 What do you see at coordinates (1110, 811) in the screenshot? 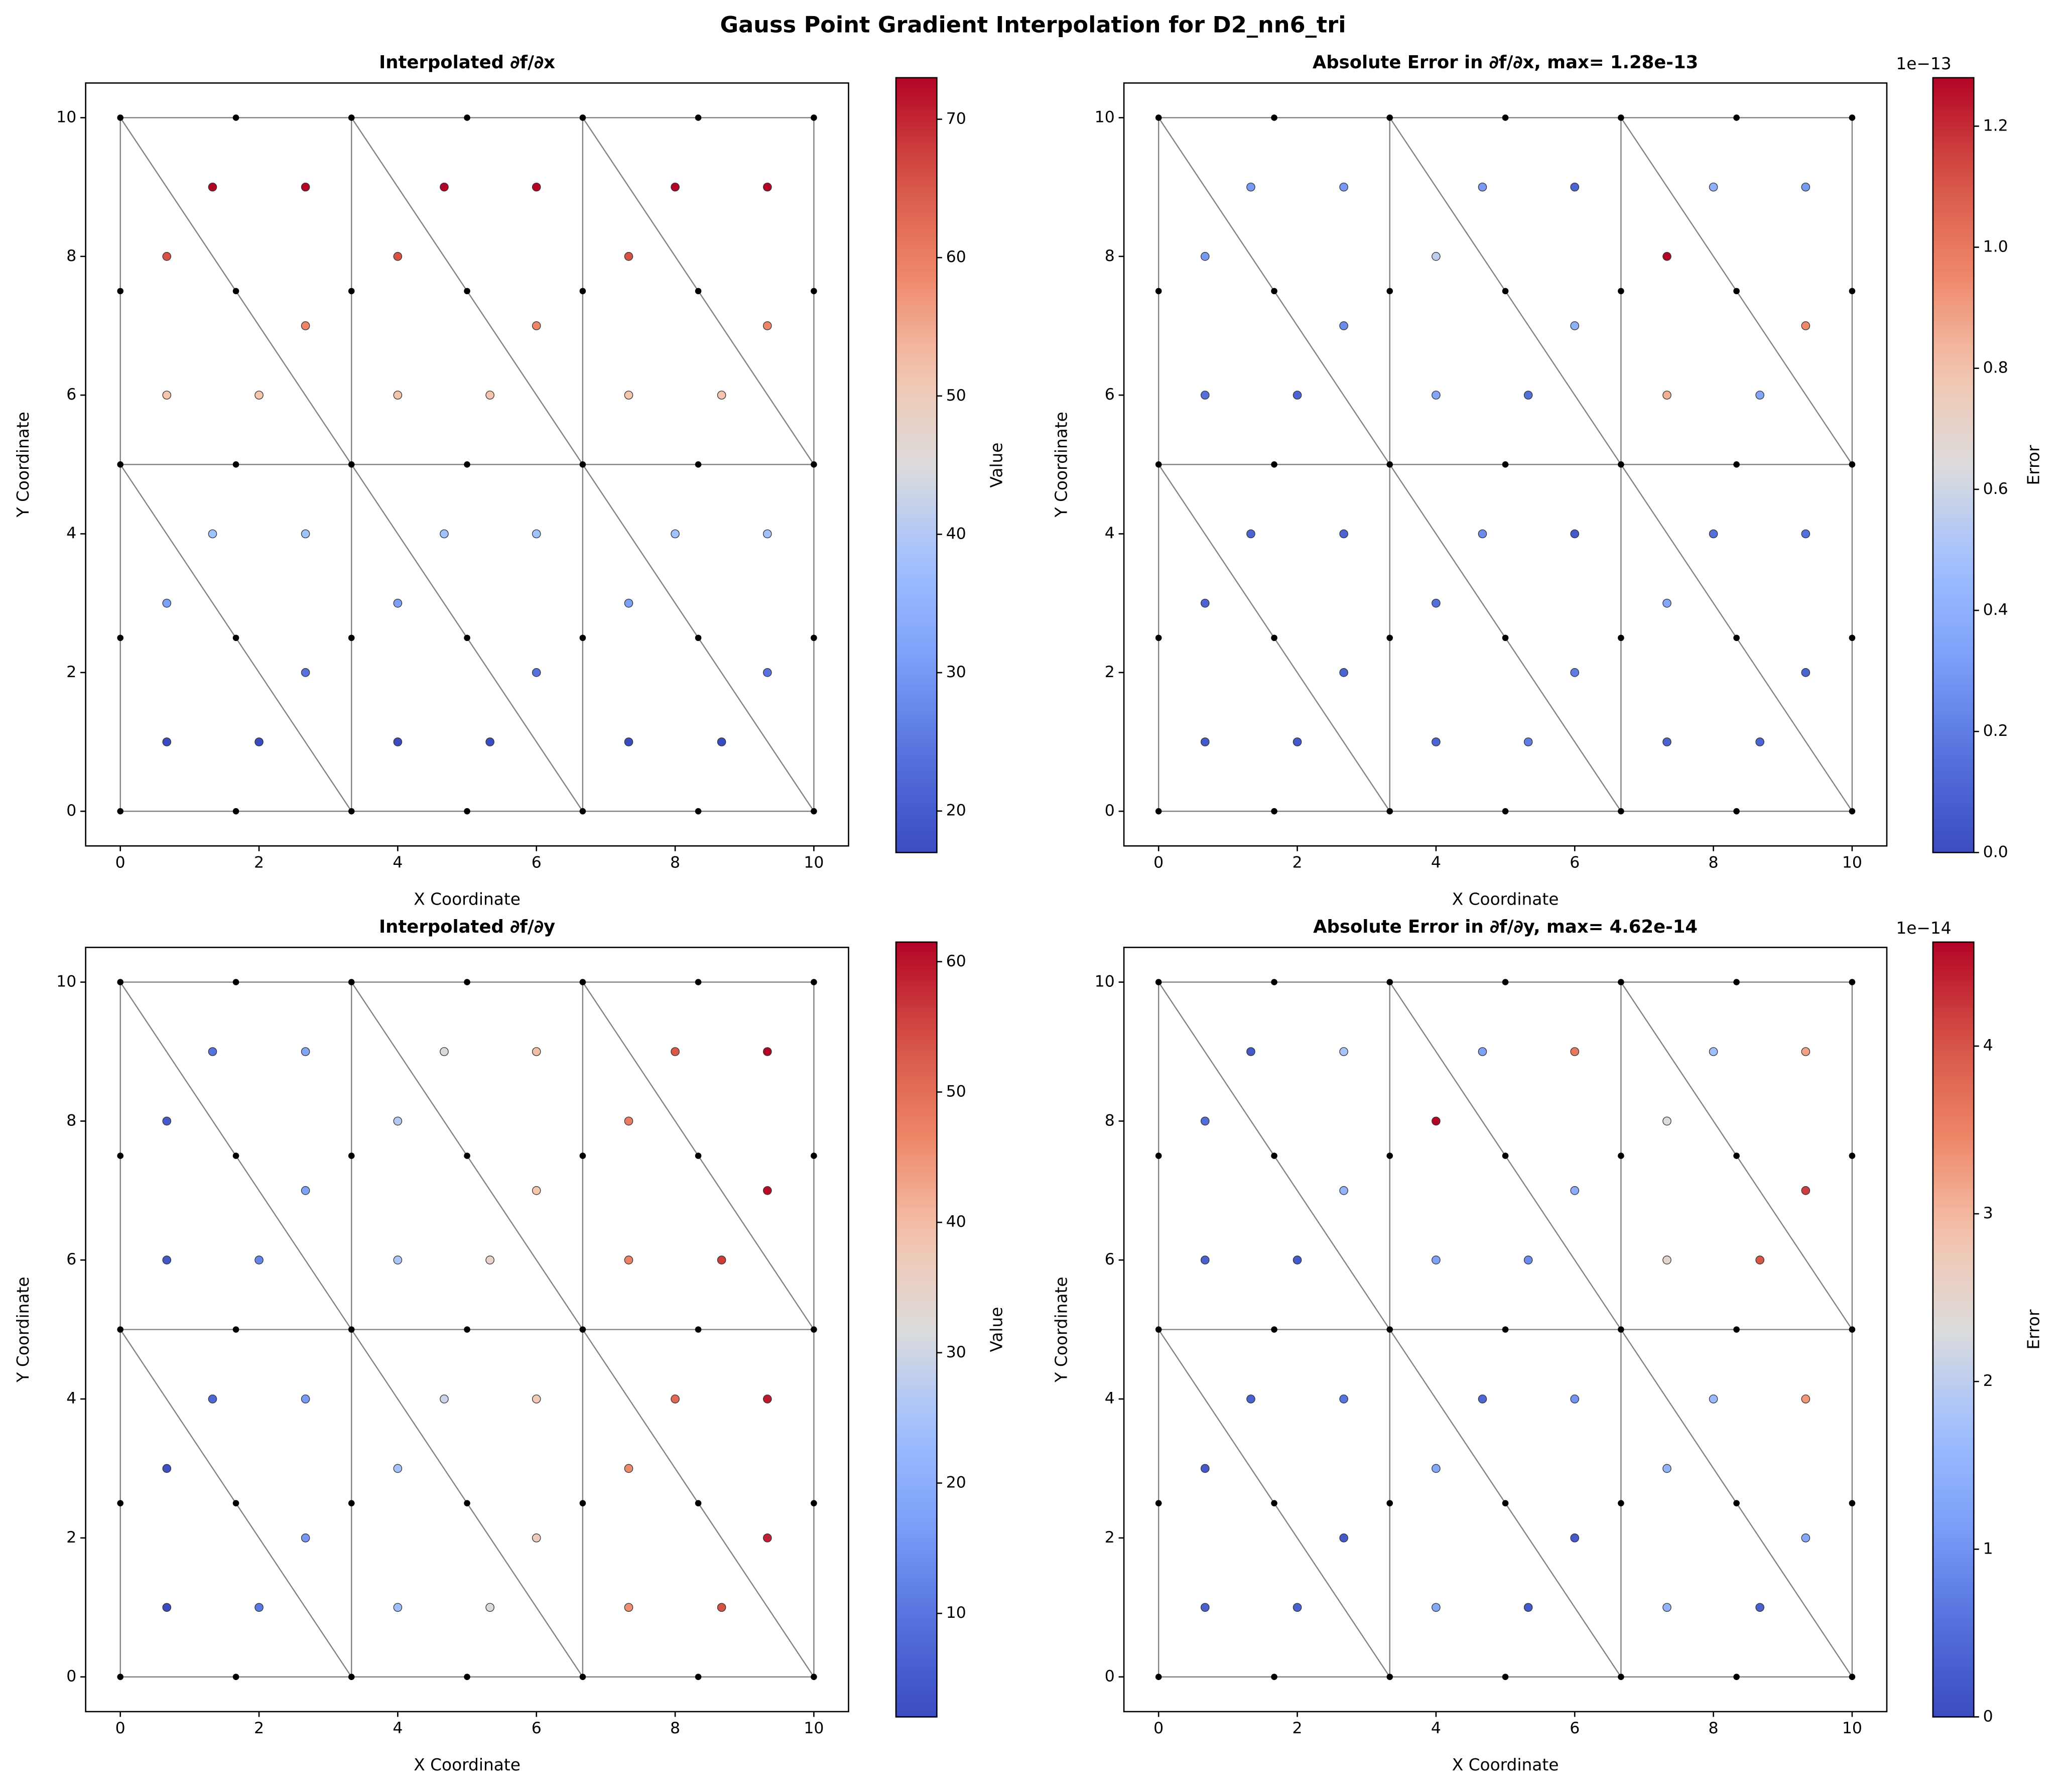
I see `y-tick-label: 0` at bounding box center [1110, 811].